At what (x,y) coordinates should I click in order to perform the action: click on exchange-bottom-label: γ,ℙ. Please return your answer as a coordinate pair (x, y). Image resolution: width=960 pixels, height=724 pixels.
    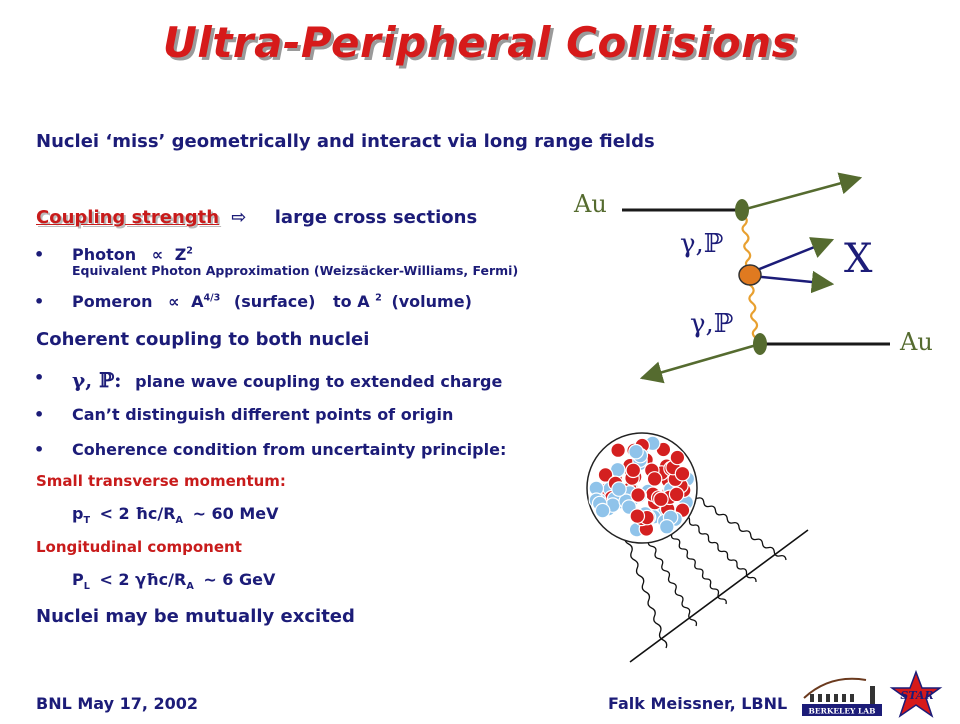
    Looking at the image, I should click on (711, 324).